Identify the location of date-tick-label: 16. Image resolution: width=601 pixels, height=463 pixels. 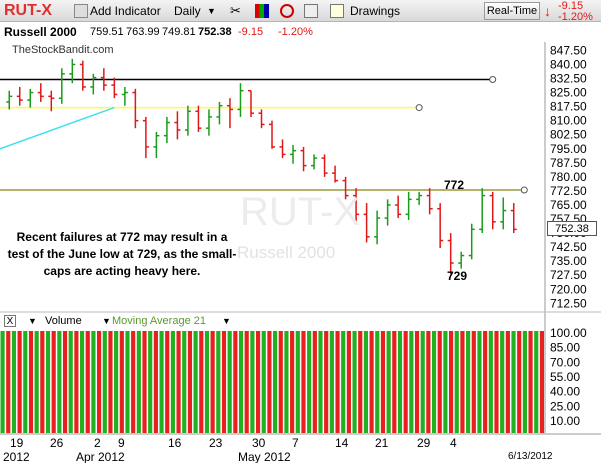
(175, 443).